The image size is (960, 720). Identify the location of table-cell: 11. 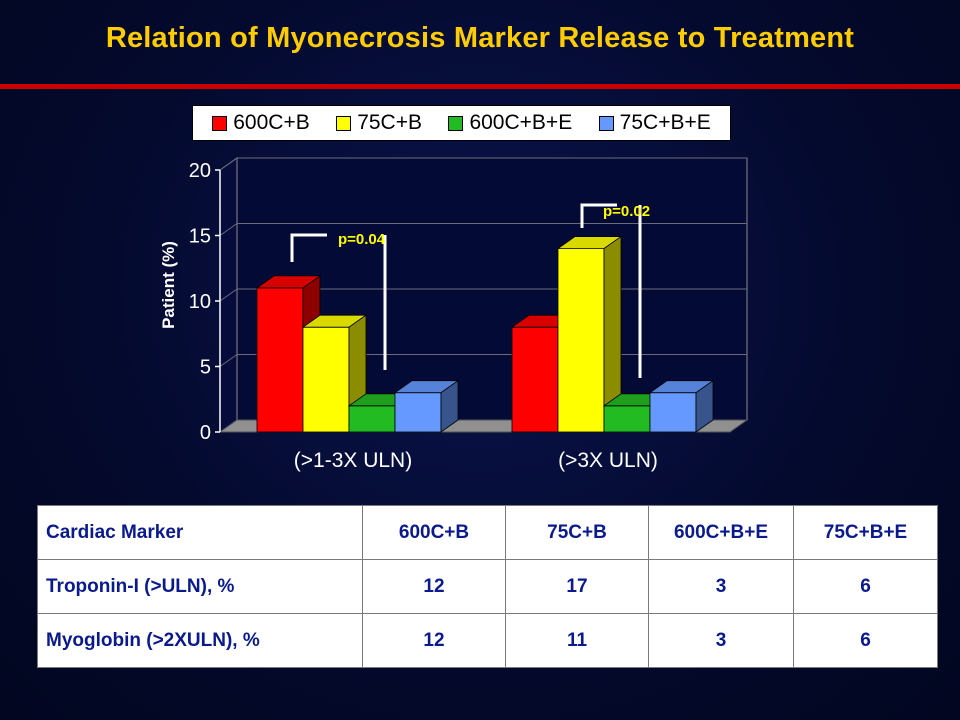
(577, 640).